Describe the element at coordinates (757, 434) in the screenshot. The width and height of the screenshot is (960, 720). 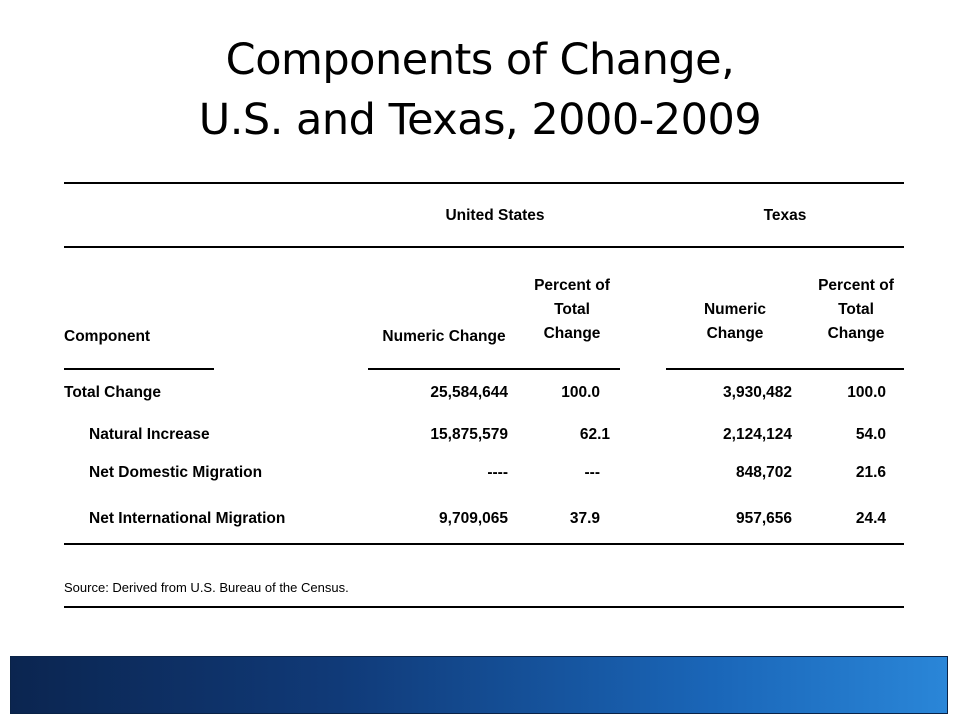
I see `row-tx-numeric: 2,124,124` at that location.